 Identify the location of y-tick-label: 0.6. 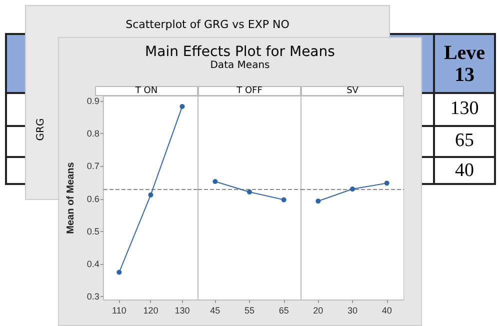
(93, 199).